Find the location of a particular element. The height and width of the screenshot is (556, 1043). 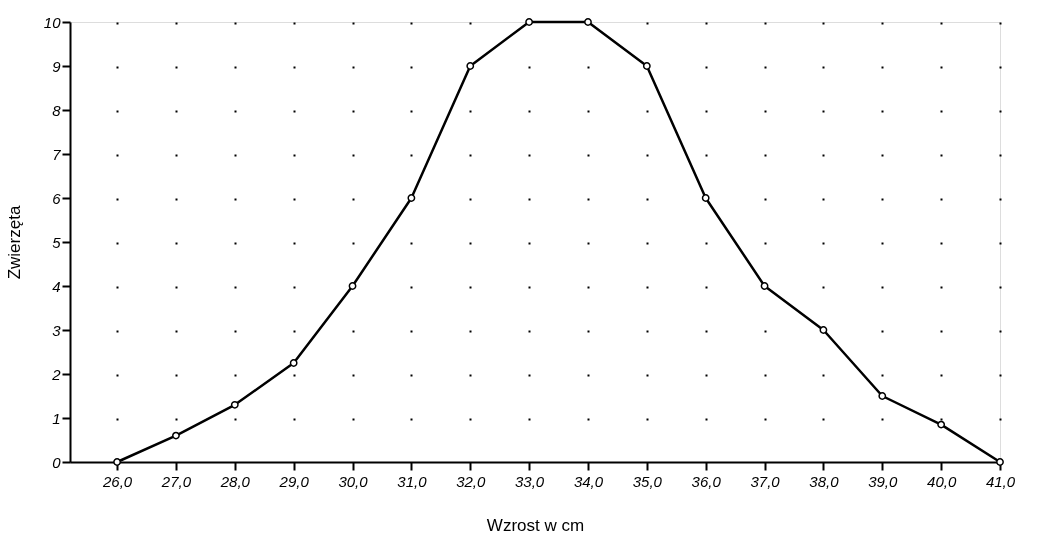

x-axis-title: Wzrost w cm is located at coordinates (535, 525).